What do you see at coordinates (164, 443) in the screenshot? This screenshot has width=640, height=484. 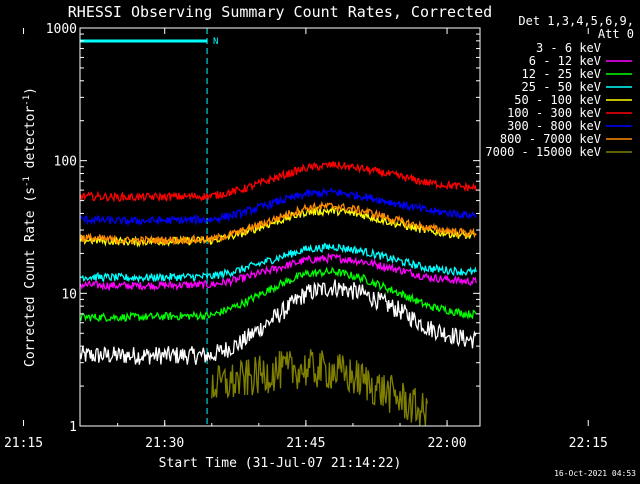 I see `x-tick-label: 21:30` at bounding box center [164, 443].